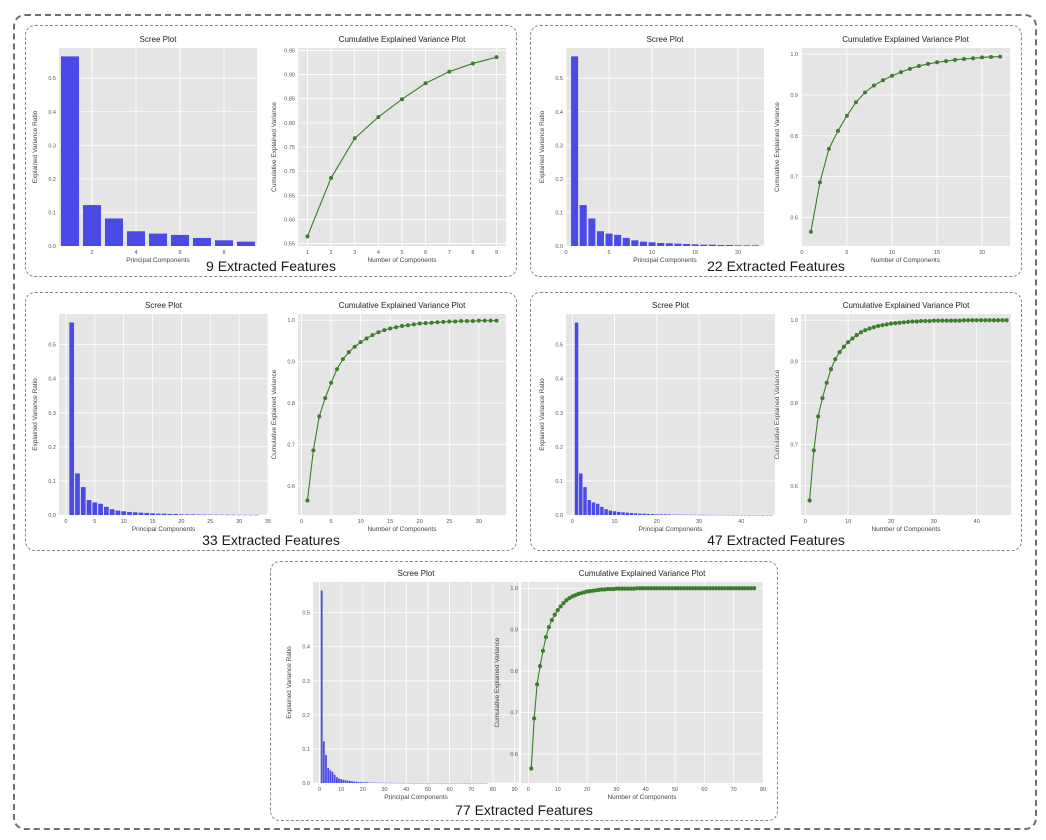  What do you see at coordinates (514, 672) in the screenshot?
I see `cumulative-ytick-label: 0.8` at bounding box center [514, 672].